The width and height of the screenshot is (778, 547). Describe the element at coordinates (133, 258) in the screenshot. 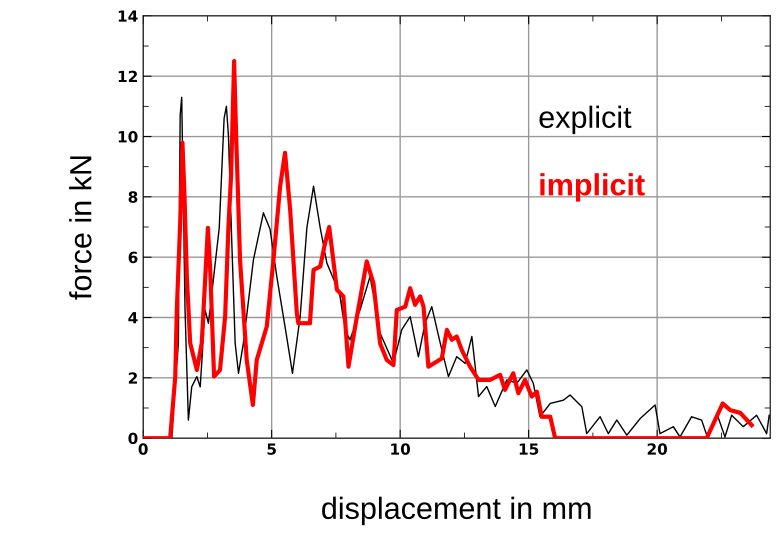

I see `y-tick-label: 6` at that location.